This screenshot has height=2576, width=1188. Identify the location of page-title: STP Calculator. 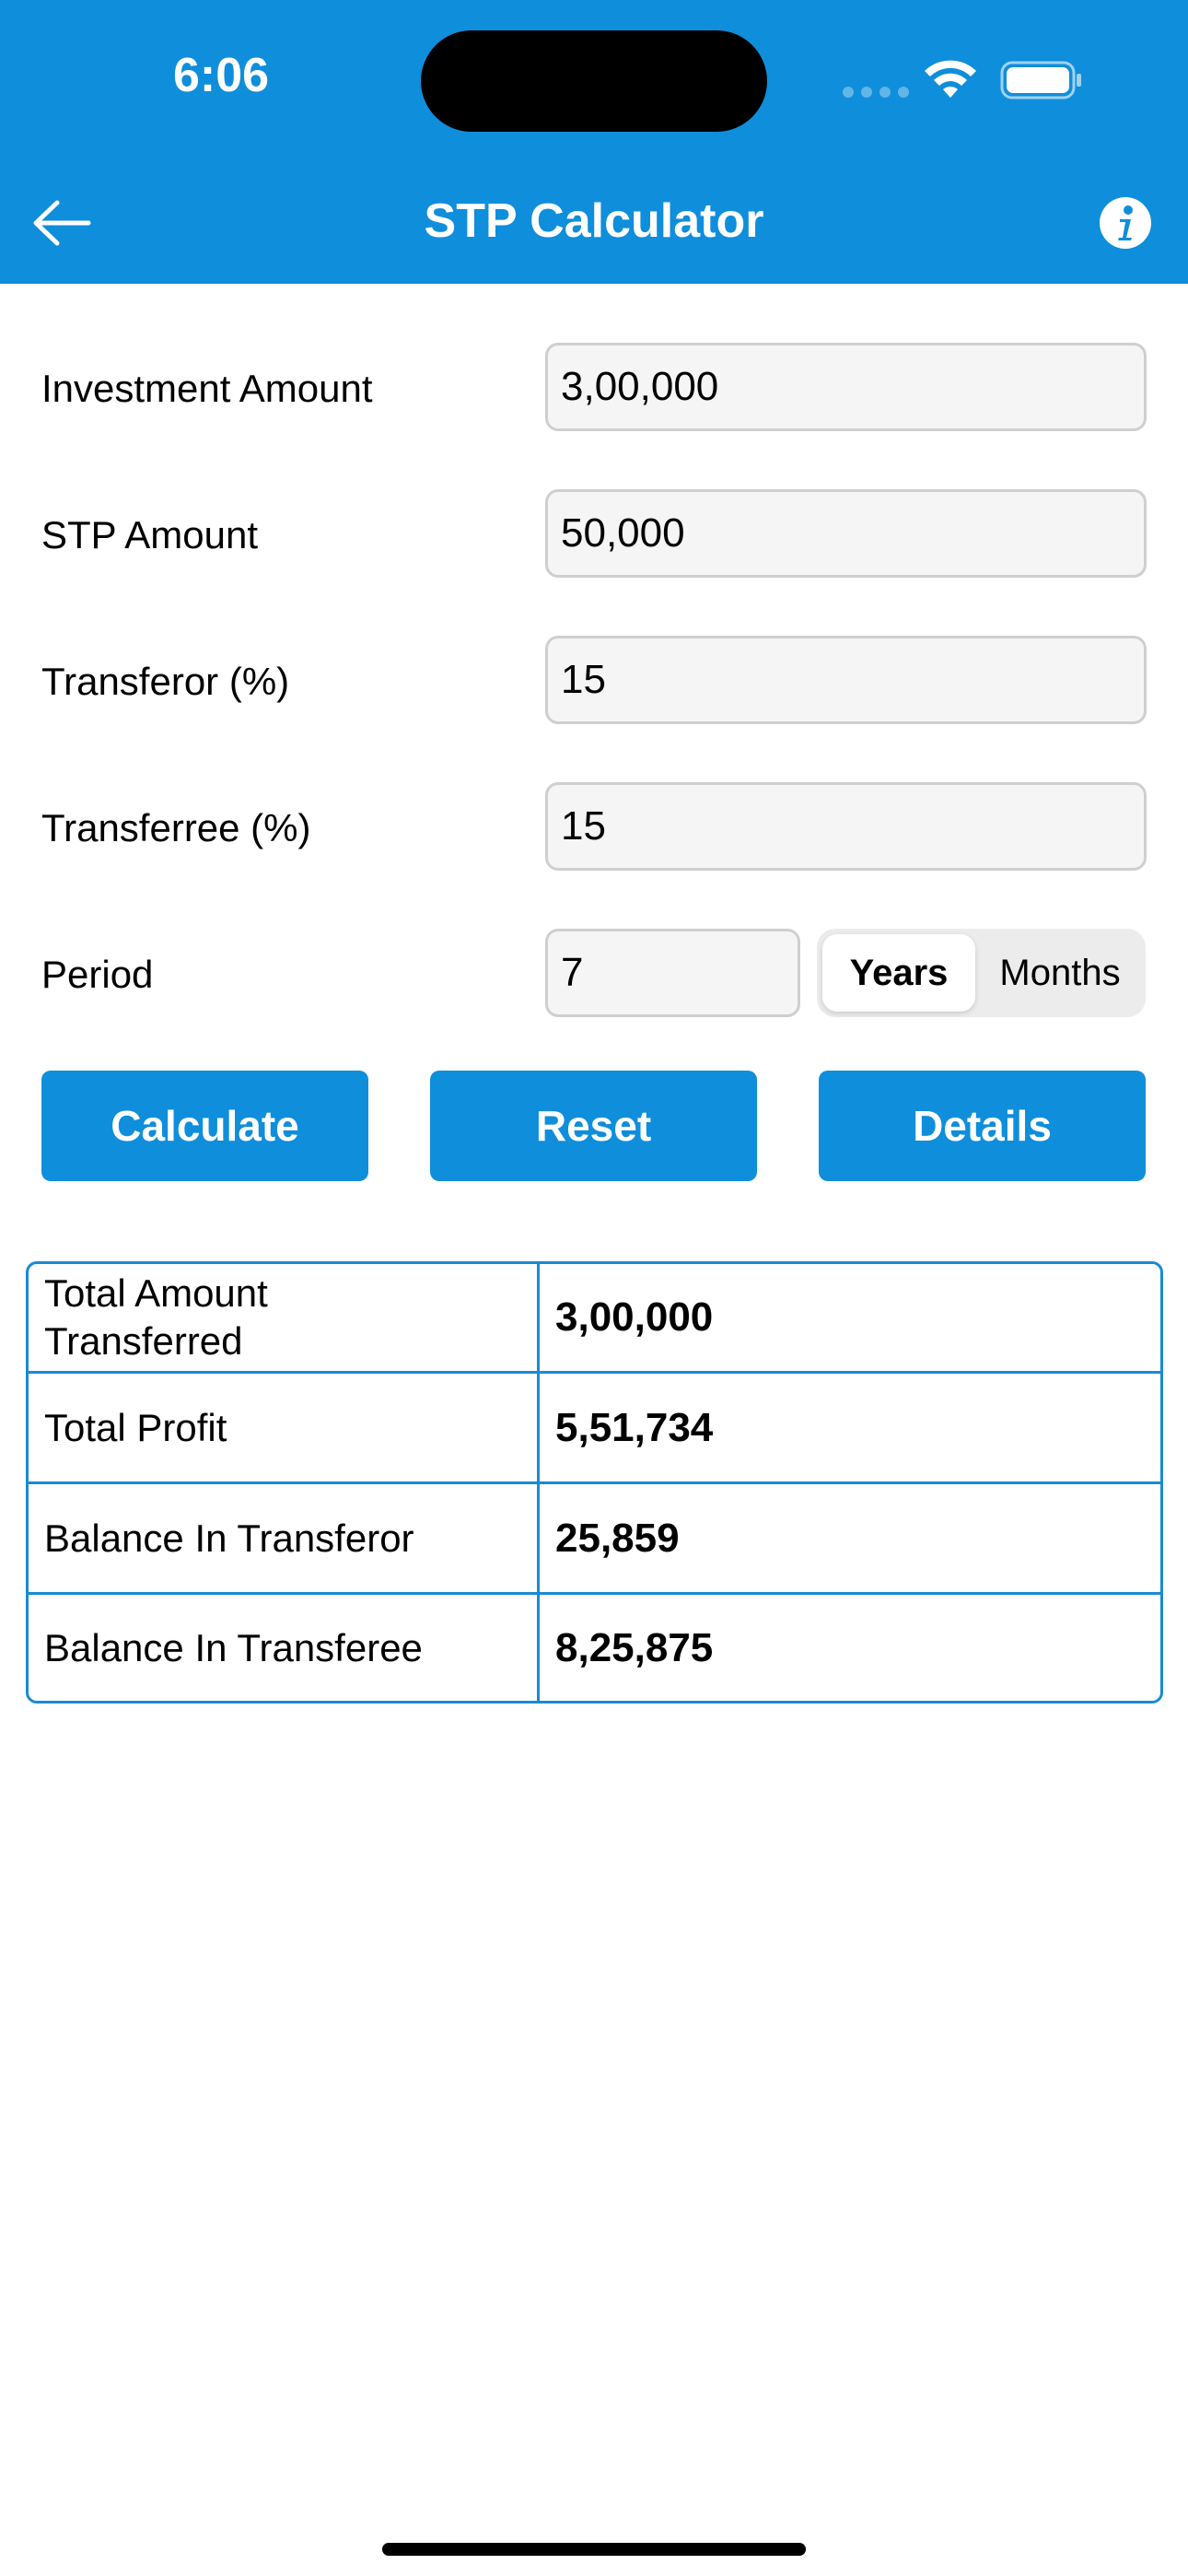
(594, 221).